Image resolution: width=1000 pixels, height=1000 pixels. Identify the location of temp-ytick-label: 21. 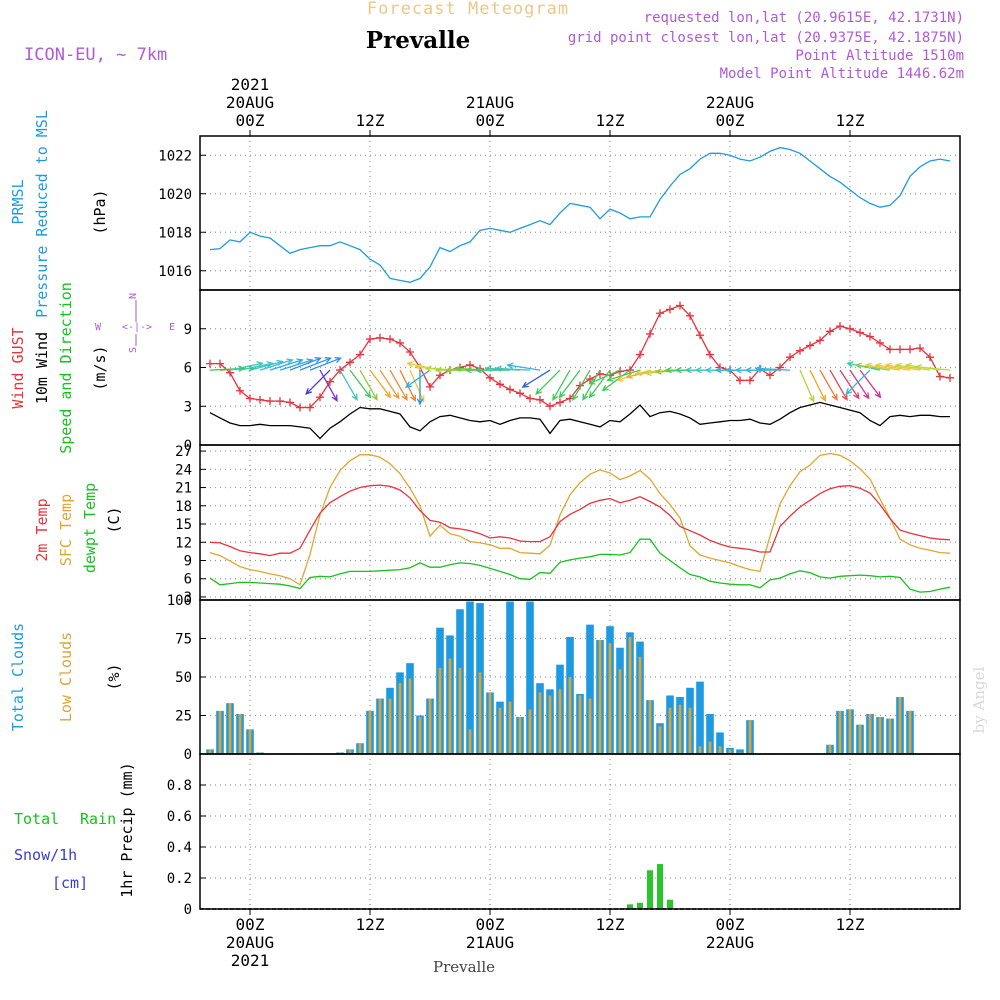
(183, 489).